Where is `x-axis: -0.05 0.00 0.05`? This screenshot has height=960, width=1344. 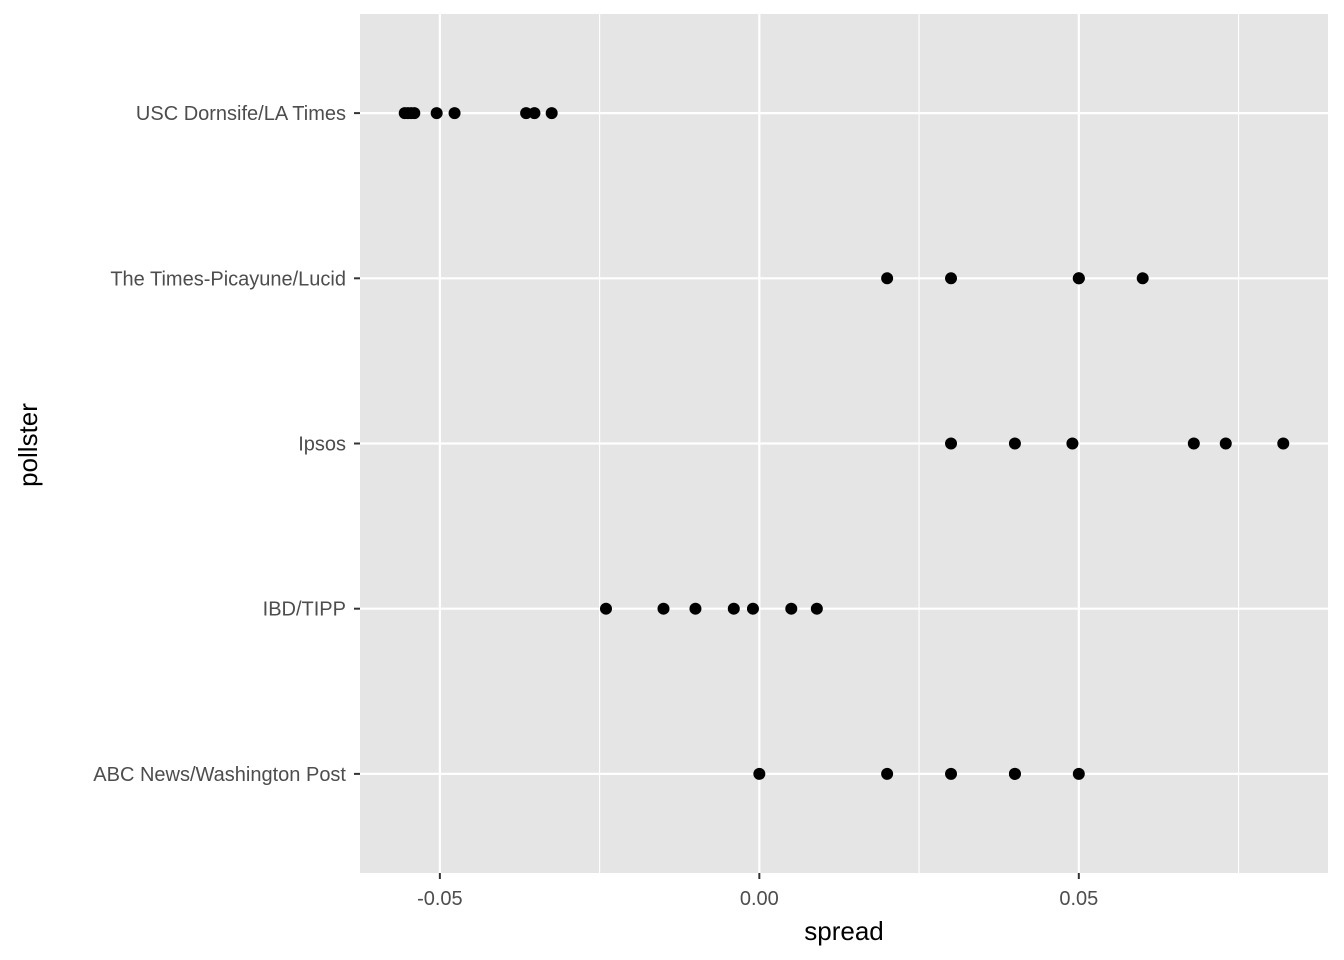
x-axis: -0.05 0.00 0.05 is located at coordinates (757, 891).